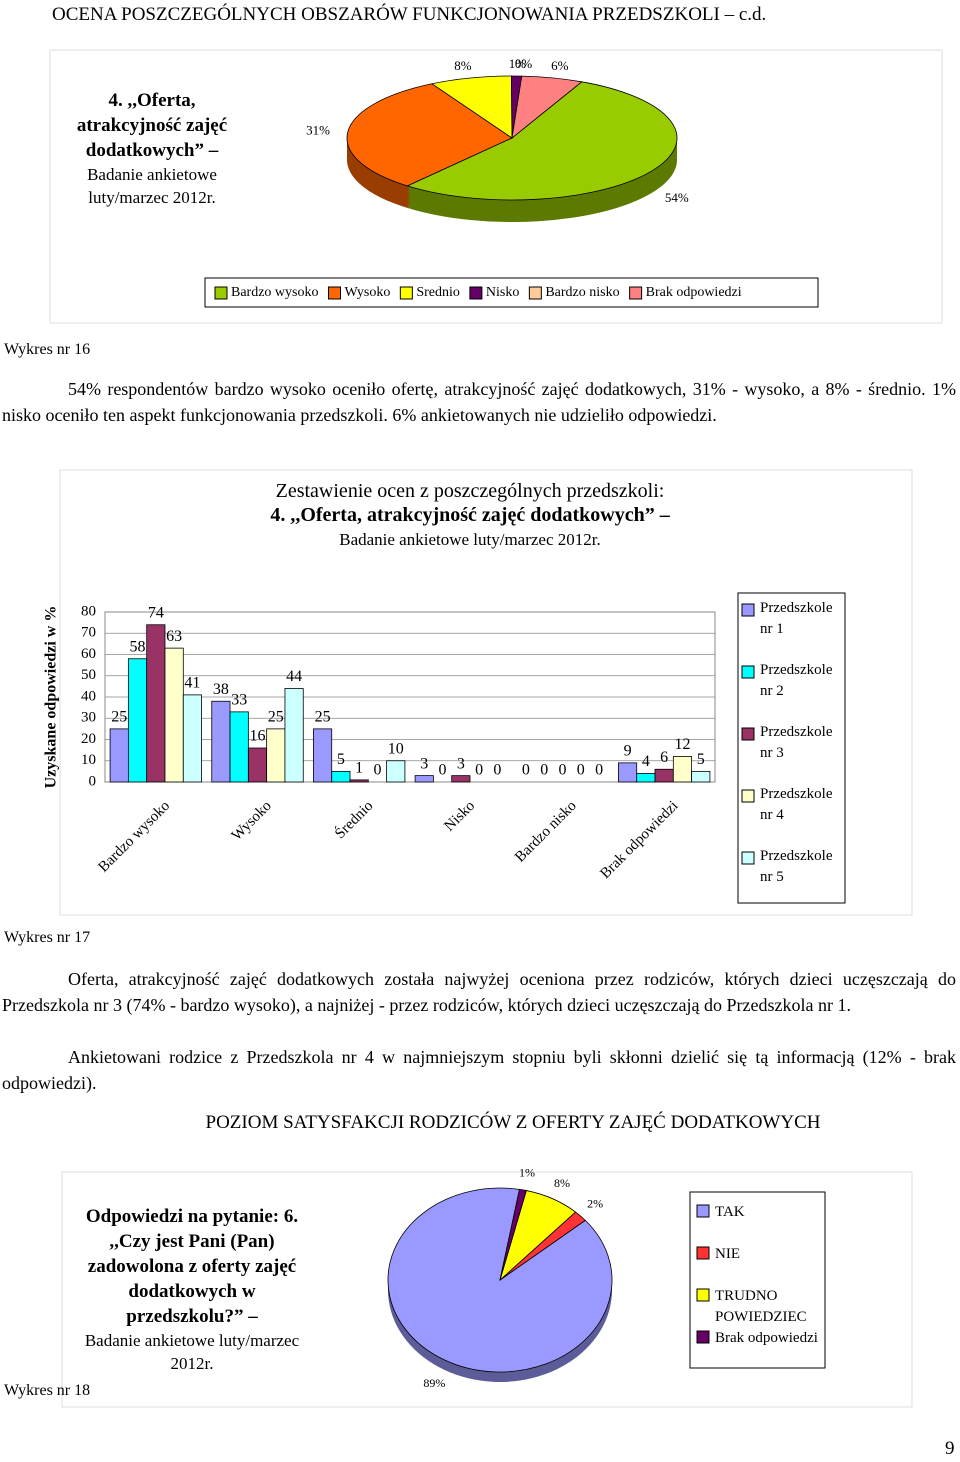 This screenshot has width=960, height=1462. What do you see at coordinates (368, 292) in the screenshot?
I see `legend-label: Wysoko` at bounding box center [368, 292].